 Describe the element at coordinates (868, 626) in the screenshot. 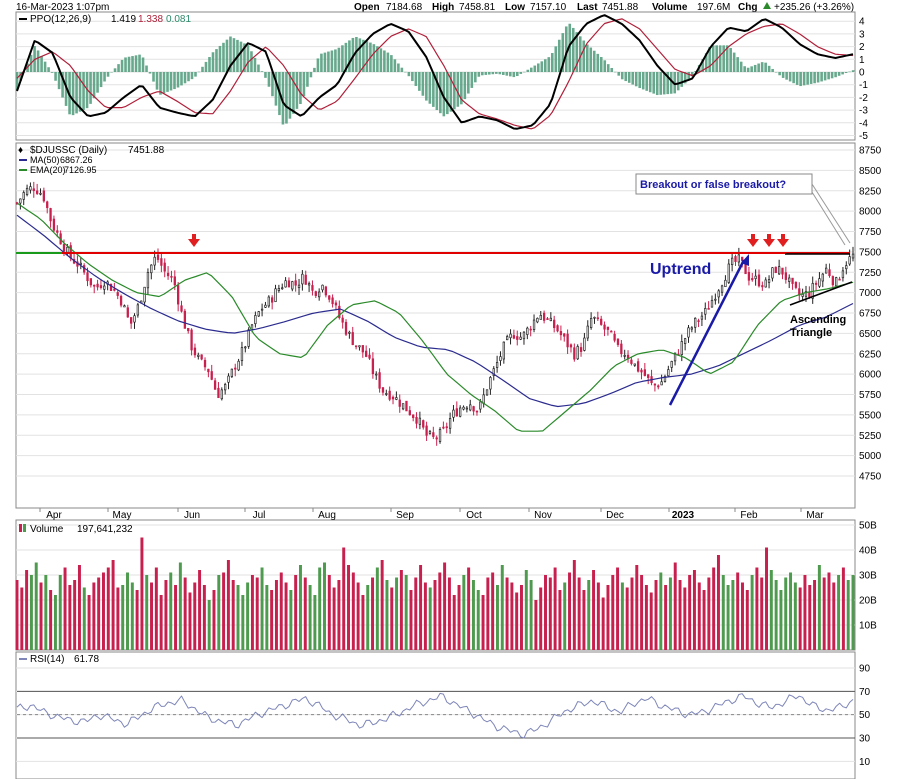

I see `volume-y-tick-label: 10B` at that location.